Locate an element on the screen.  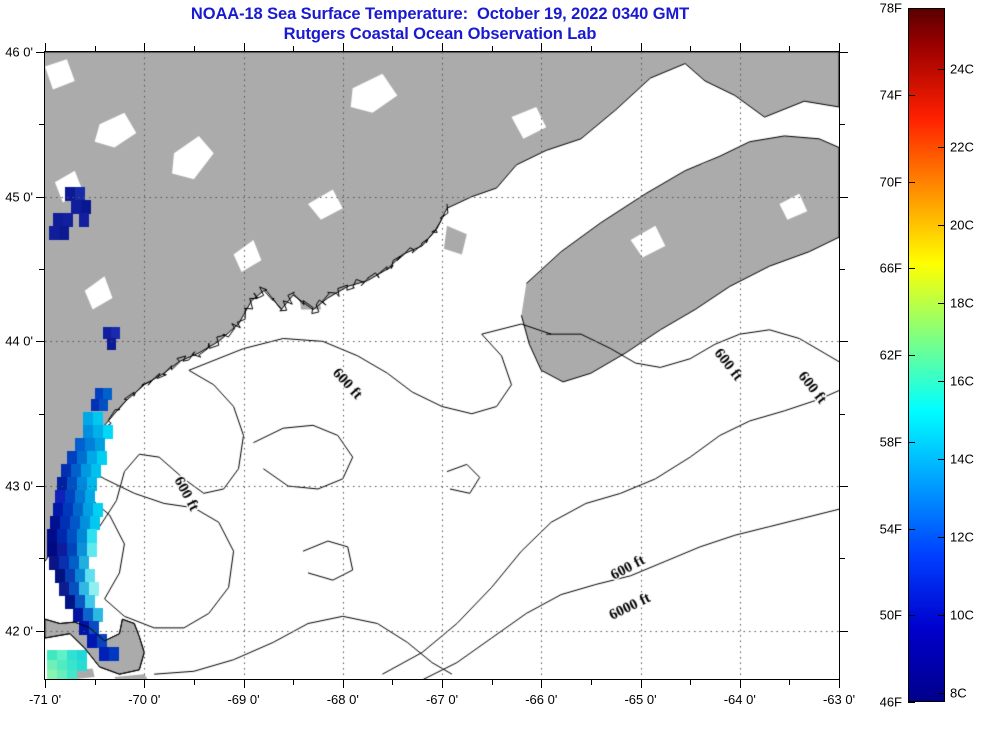
chart-subtitle-line2: Rutgers Coastal Ocean Observation Lab is located at coordinates (440, 34).